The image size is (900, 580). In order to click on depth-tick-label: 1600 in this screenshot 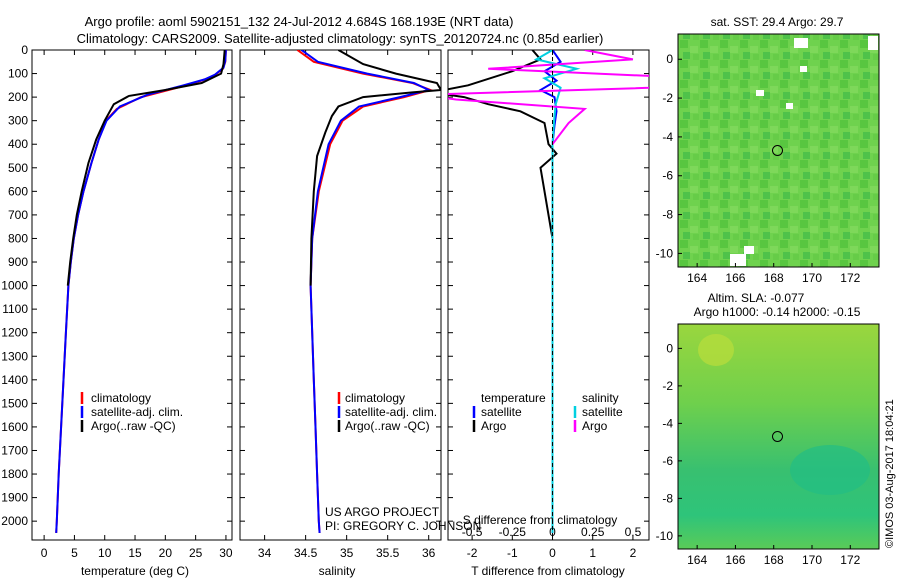, I will do `click(14, 427)`.